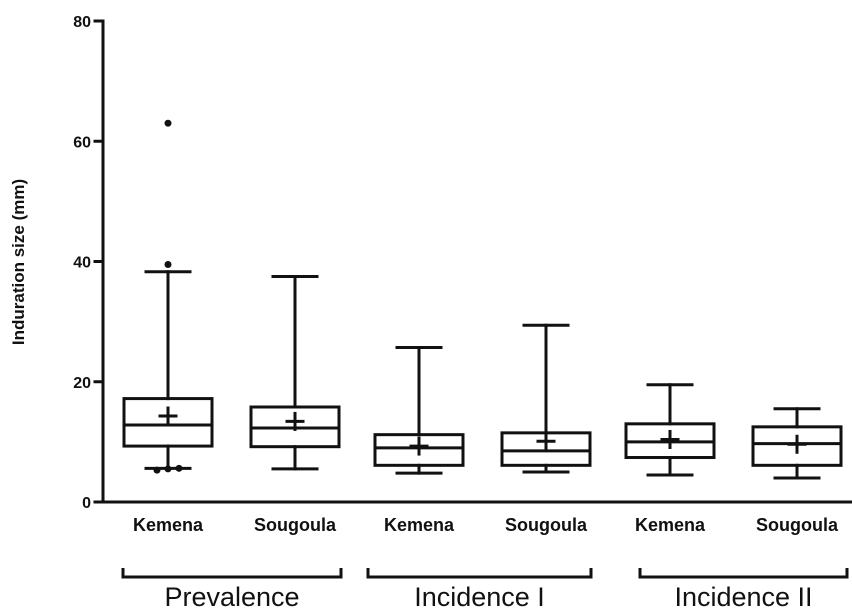 This screenshot has height=610, width=852. Describe the element at coordinates (86, 503) in the screenshot. I see `y-tick-label: 0` at that location.